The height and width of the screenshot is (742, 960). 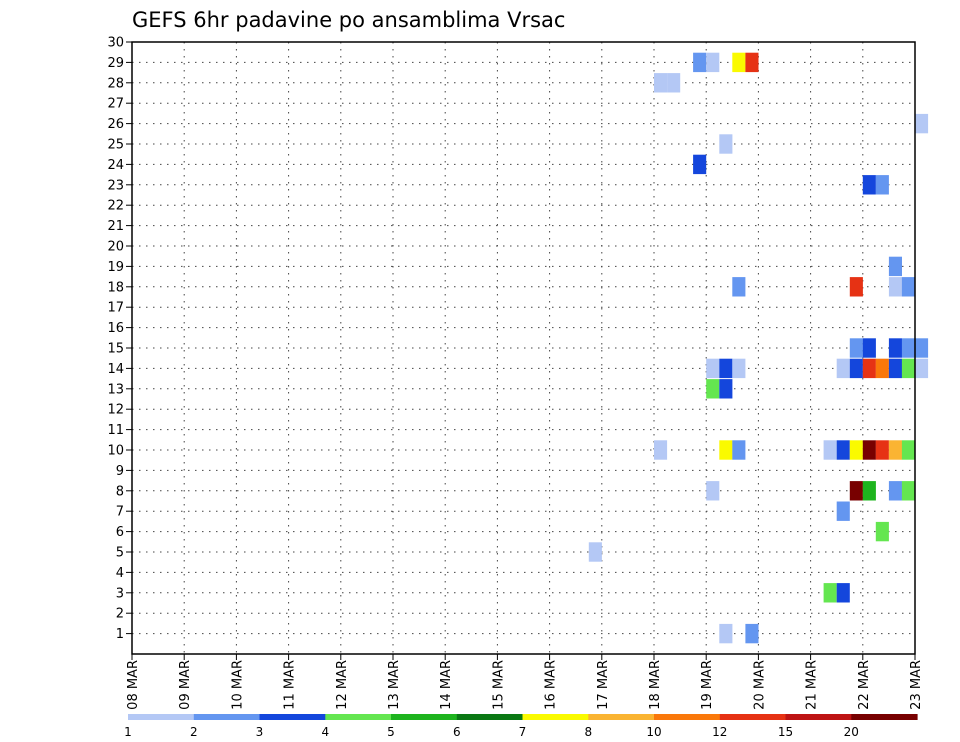 What do you see at coordinates (120, 471) in the screenshot?
I see `y-tick-label: 9` at bounding box center [120, 471].